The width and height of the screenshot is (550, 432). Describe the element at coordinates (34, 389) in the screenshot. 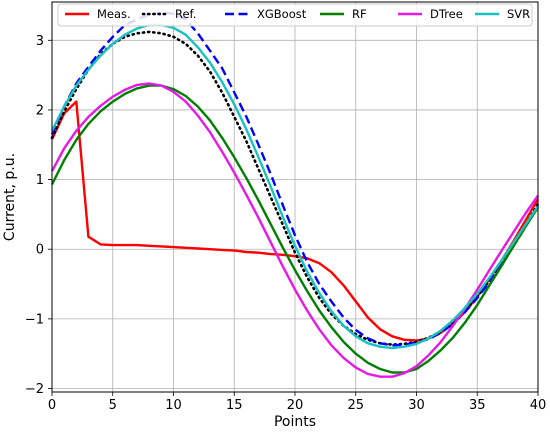

I see `y-tick-label: −2` at that location.